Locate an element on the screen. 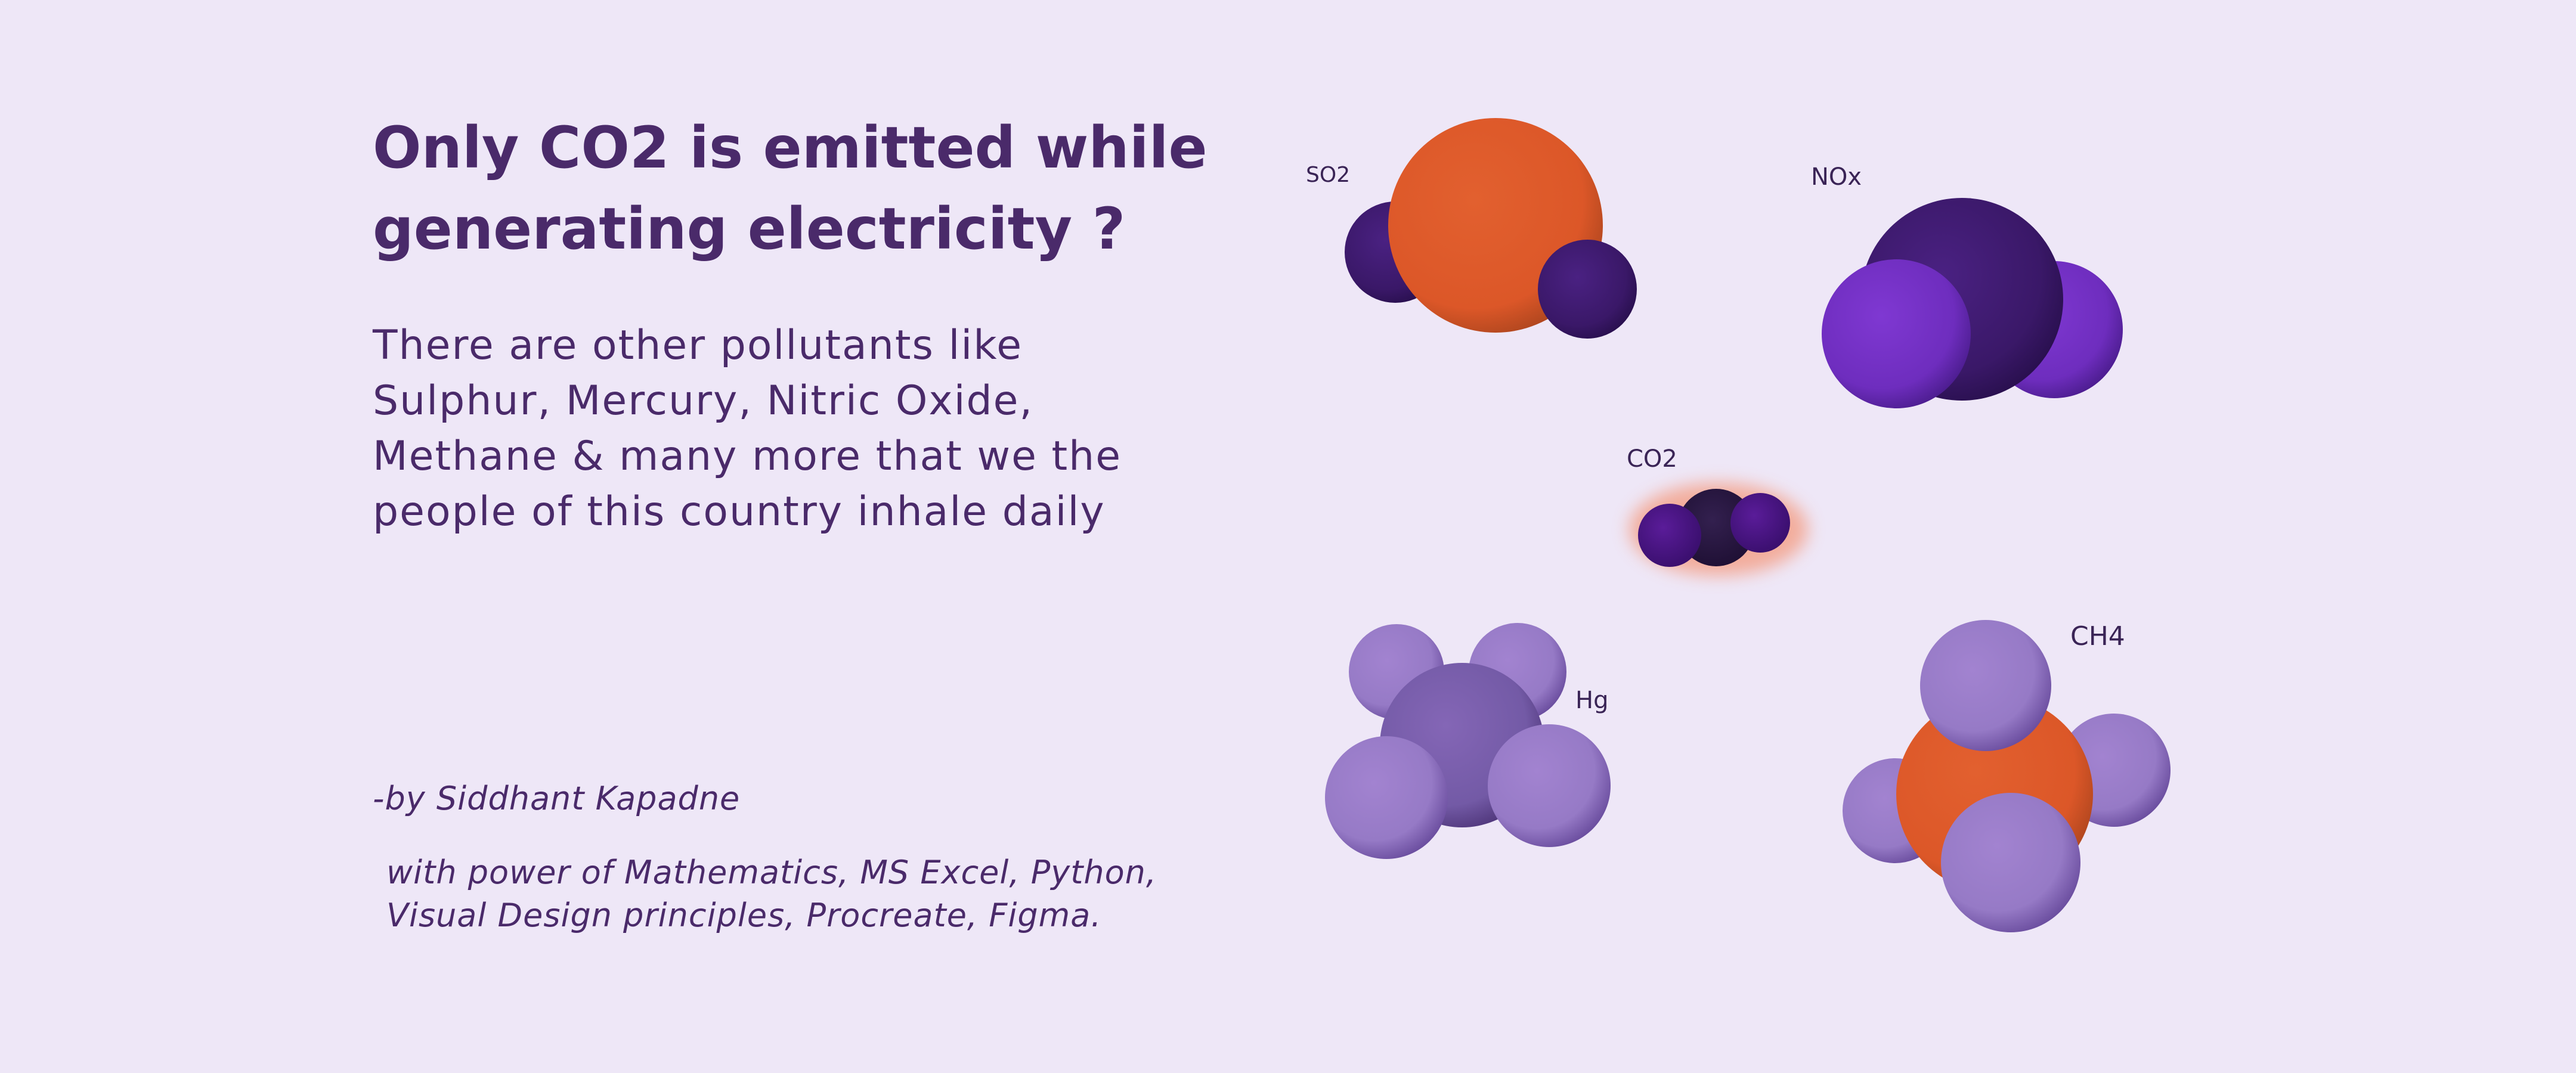  so2-label: SO2 is located at coordinates (1328, 175).